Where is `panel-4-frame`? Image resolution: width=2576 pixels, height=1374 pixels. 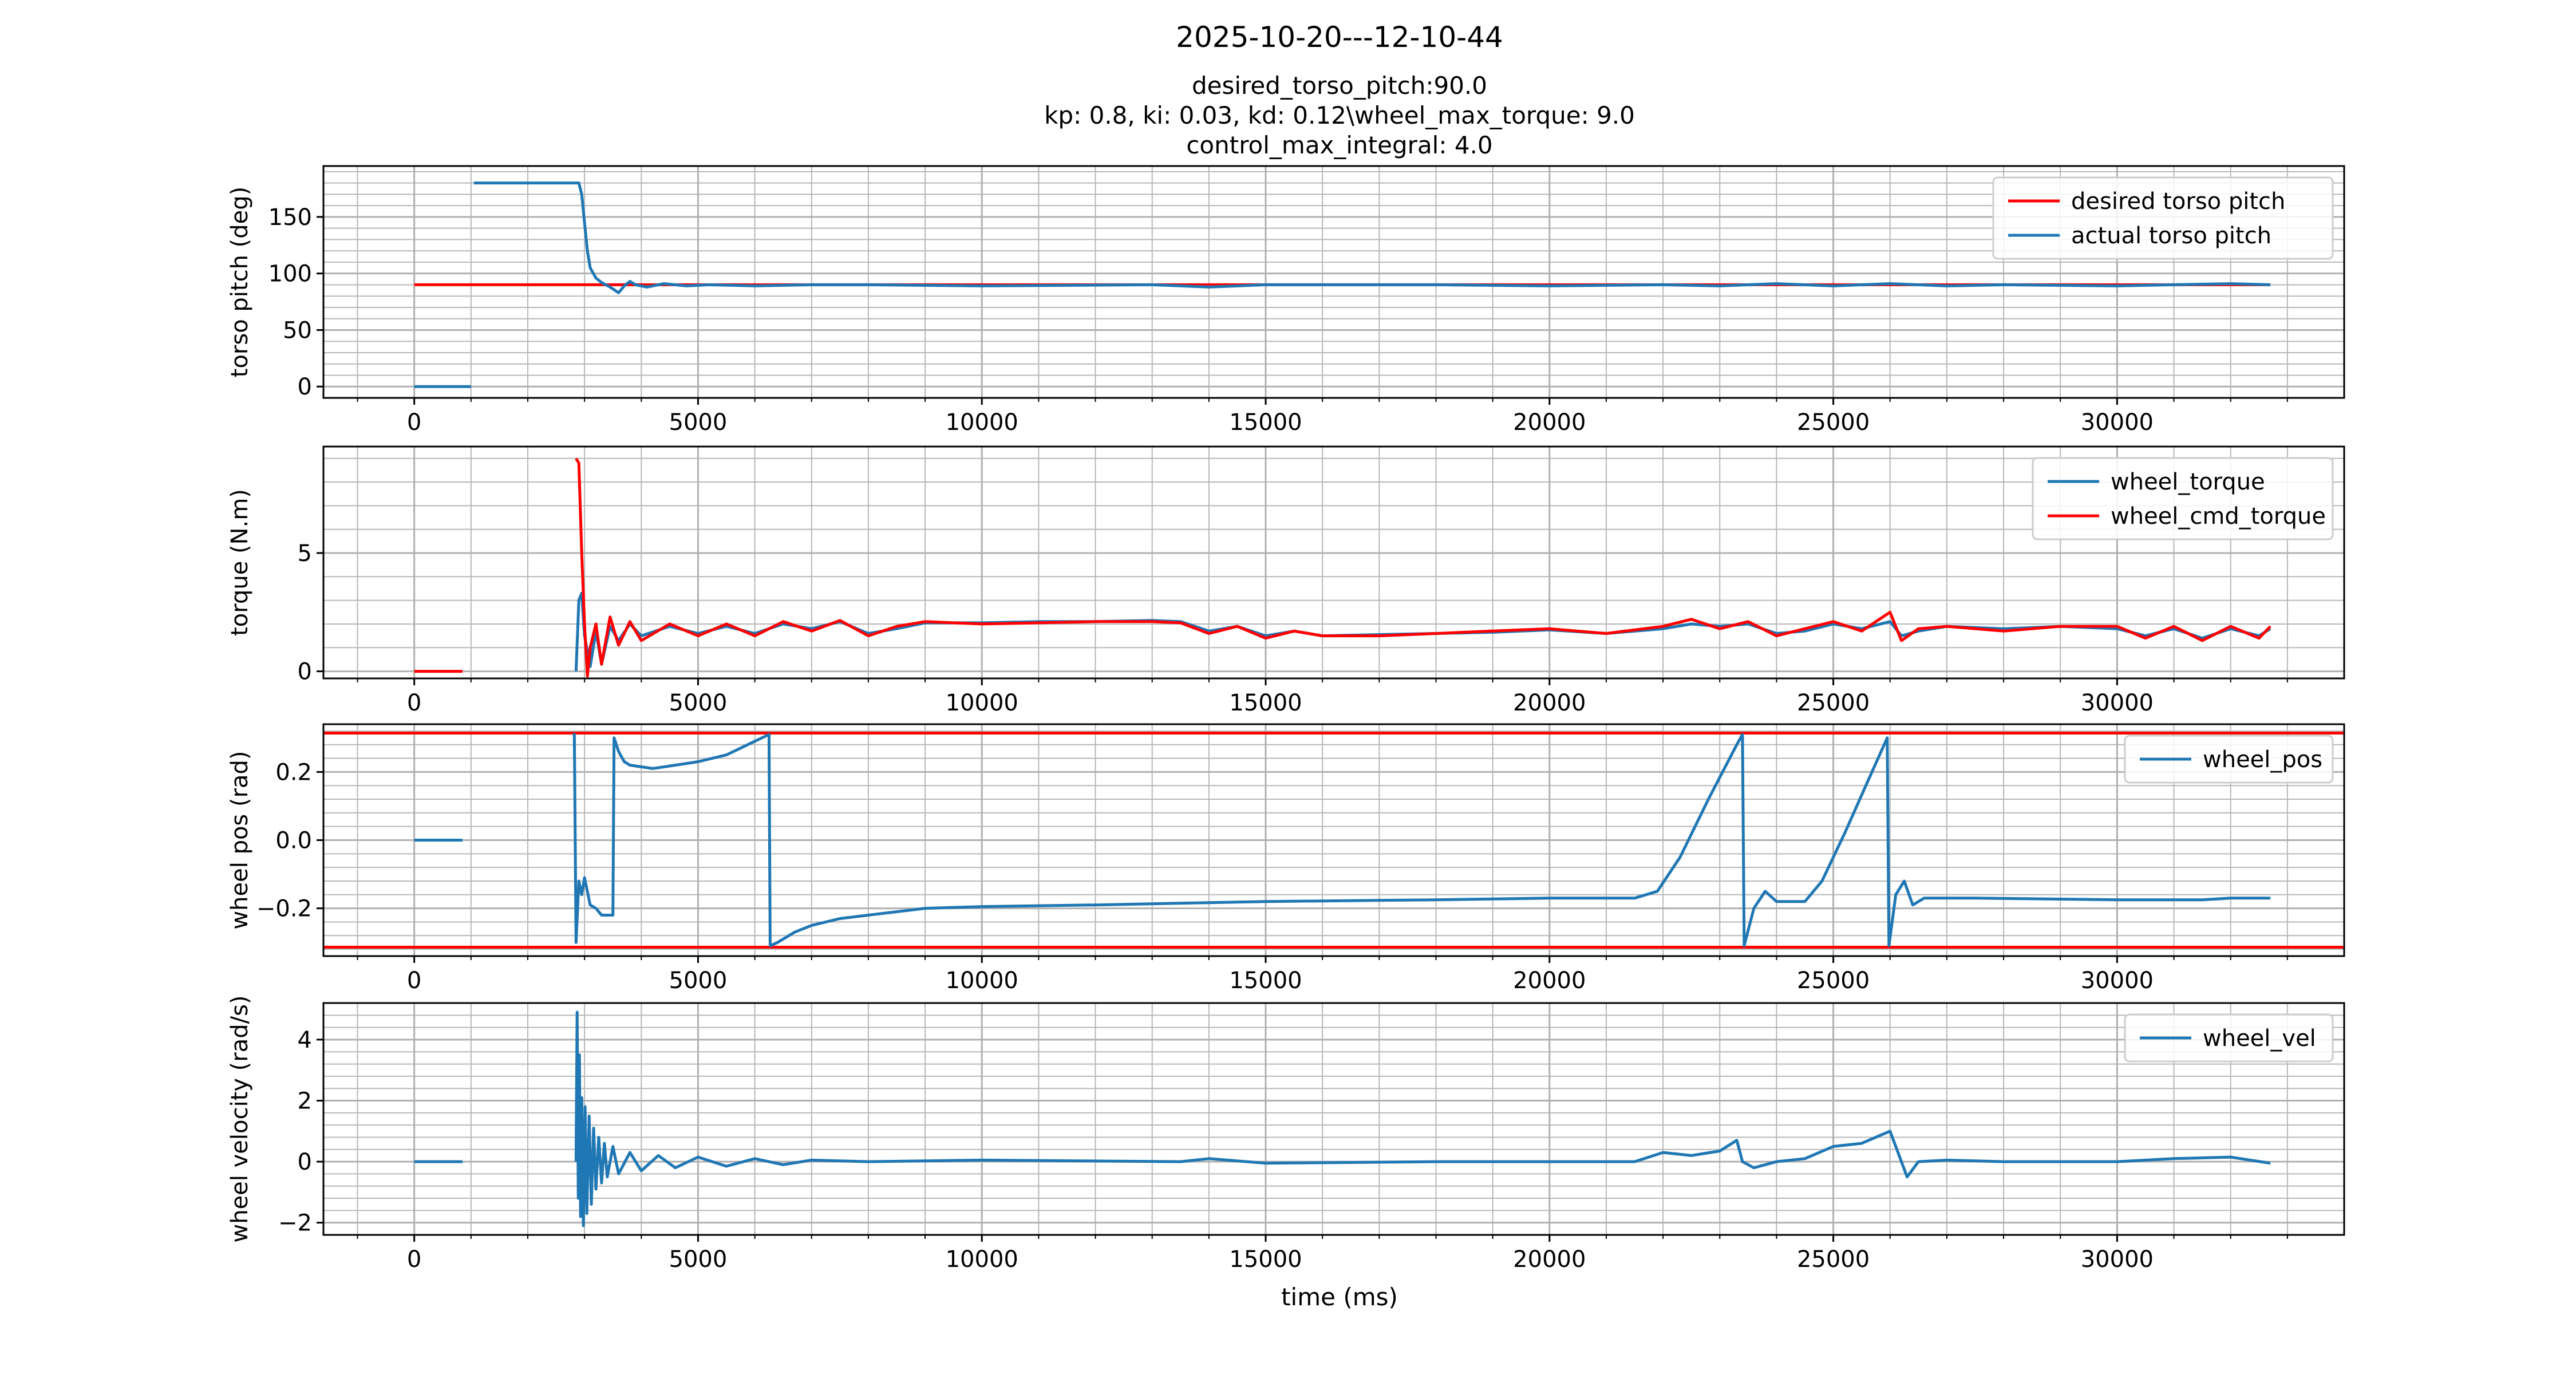 panel-4-frame is located at coordinates (1333, 1119).